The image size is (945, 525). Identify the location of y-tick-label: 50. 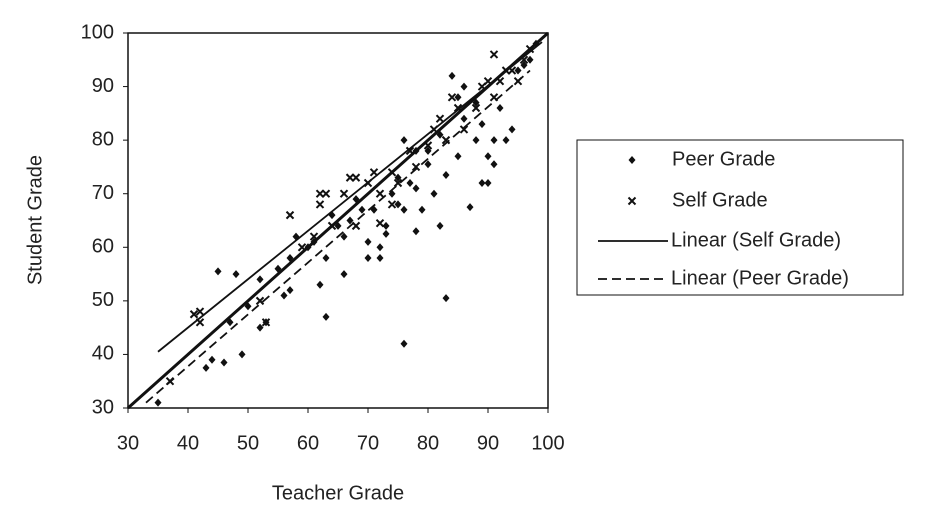
(103, 300).